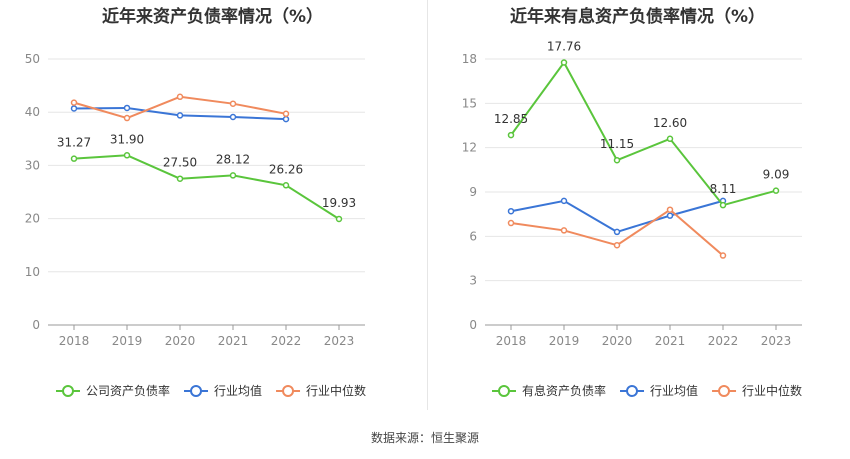  What do you see at coordinates (32, 165) in the screenshot?
I see `left-y-tick-label: 30` at bounding box center [32, 165].